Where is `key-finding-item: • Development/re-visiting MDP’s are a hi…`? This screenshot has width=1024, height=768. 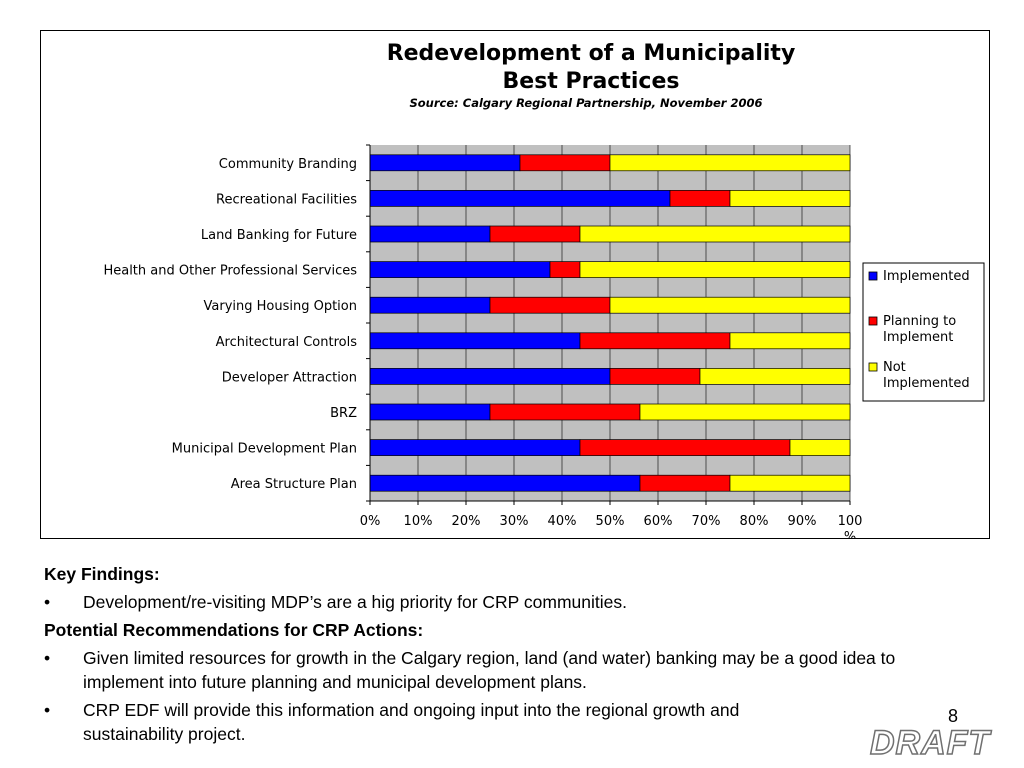 key-finding-item: • Development/re-visiting MDP’s are a hi… is located at coordinates (499, 602).